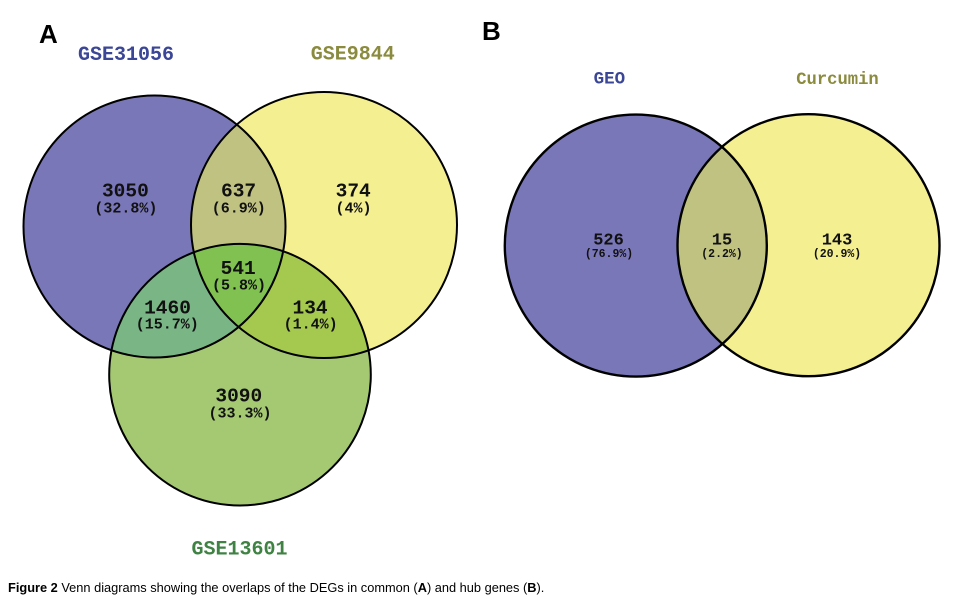 The image size is (961, 607). What do you see at coordinates (353, 191) in the screenshot?
I see `svg-text: 374` at bounding box center [353, 191].